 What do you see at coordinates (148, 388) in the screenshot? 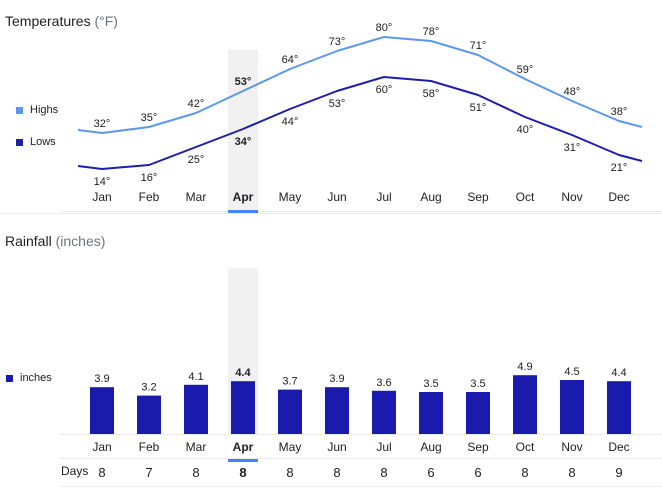
I see `rain-value-feb: 3.2` at bounding box center [148, 388].